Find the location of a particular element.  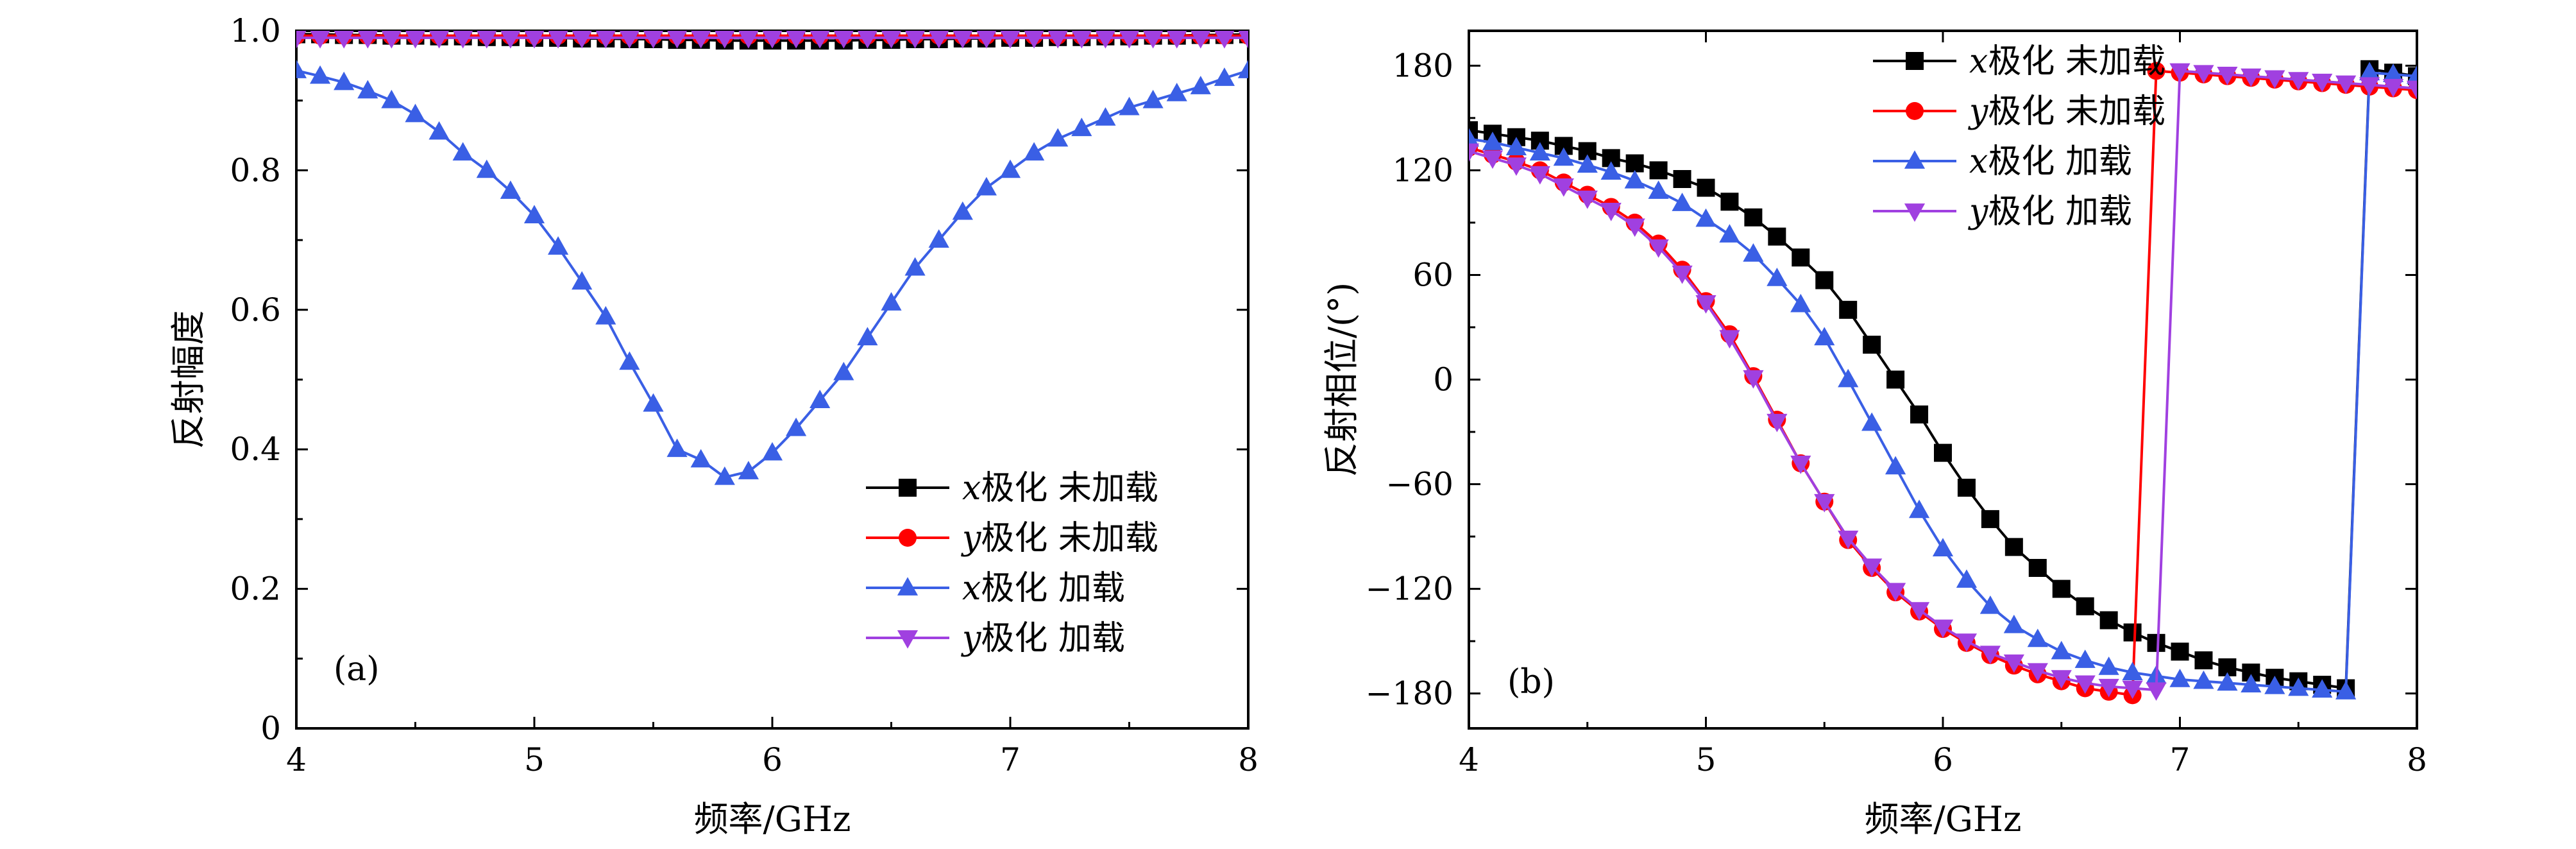

legend-label: x极化 加载 is located at coordinates (1043, 588).